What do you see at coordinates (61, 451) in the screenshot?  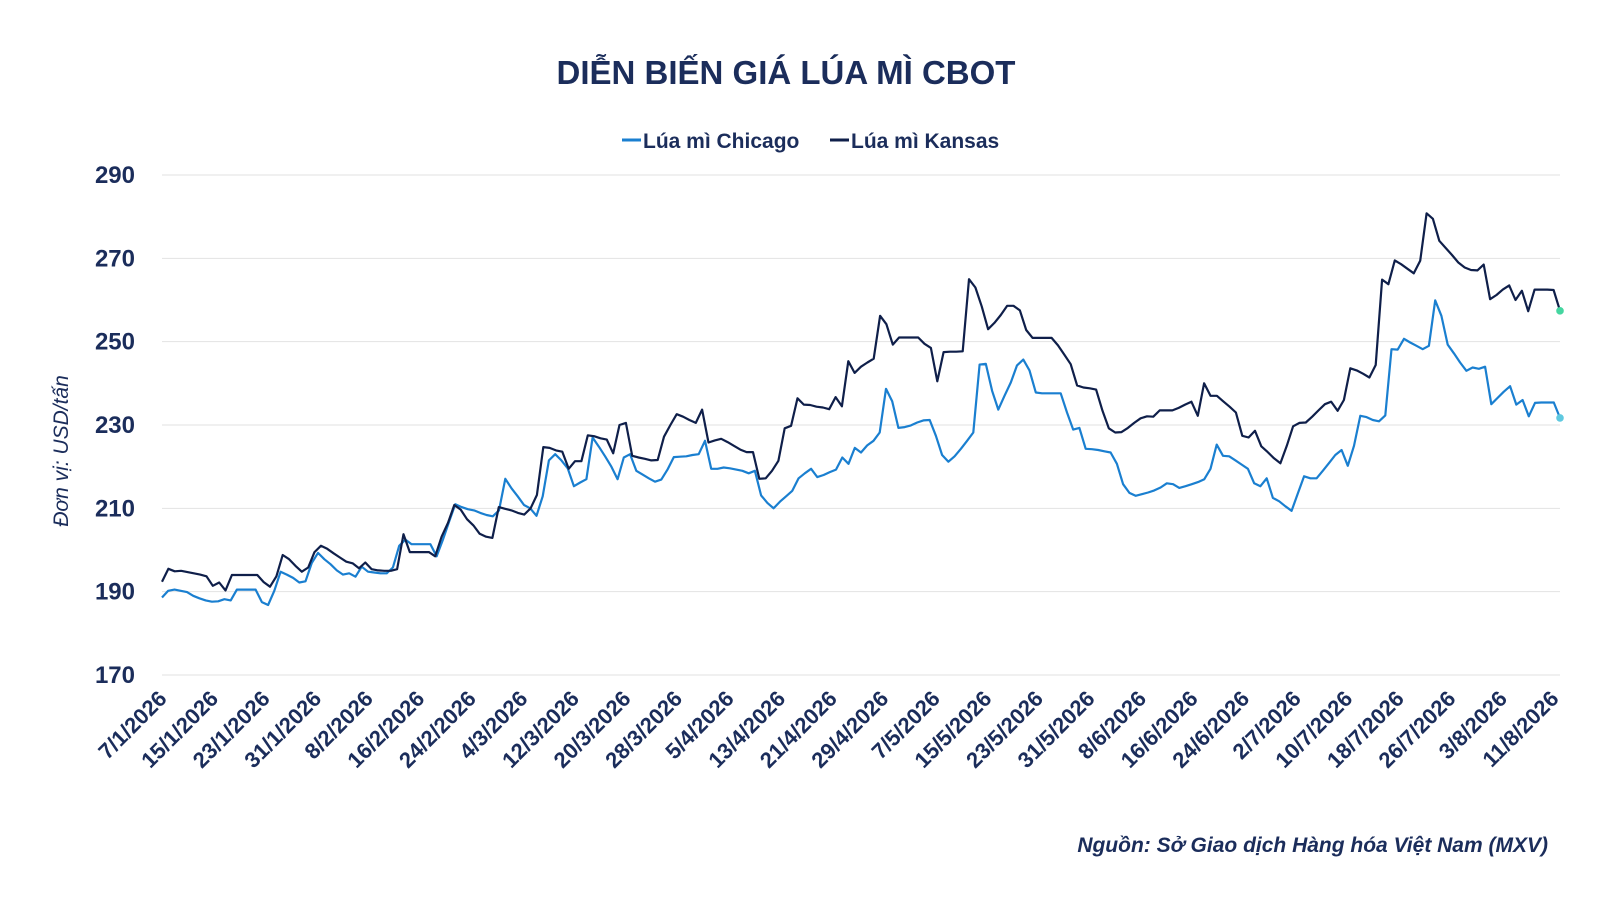 I see `y-axis-label: Đơn vị: USD/tấn` at bounding box center [61, 451].